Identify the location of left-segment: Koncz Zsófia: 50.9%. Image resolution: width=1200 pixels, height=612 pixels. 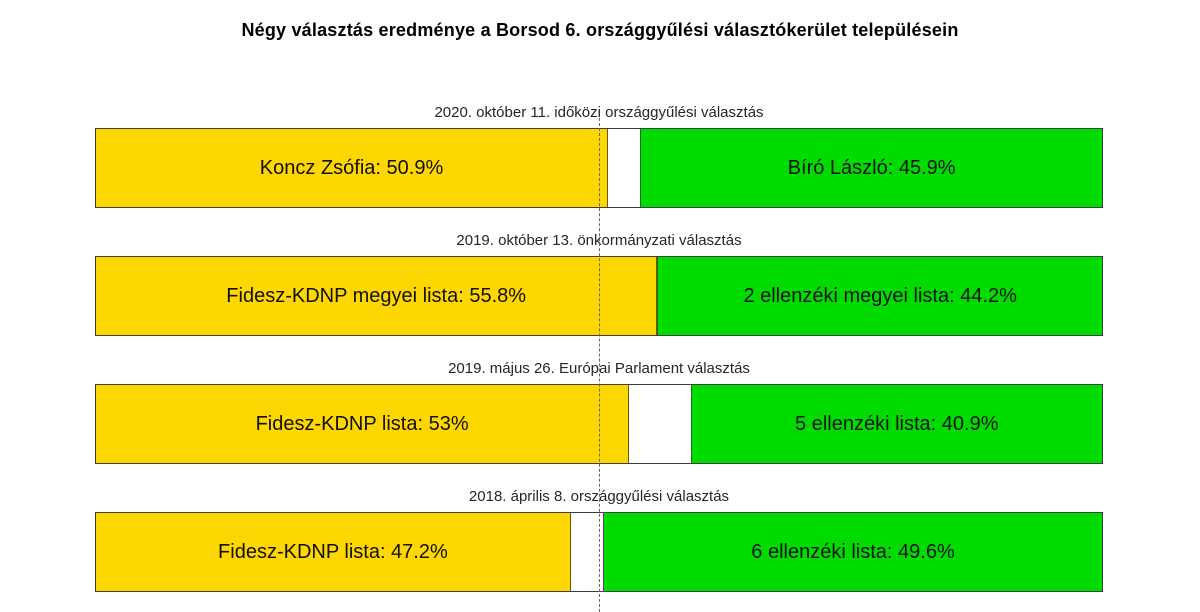
(352, 168).